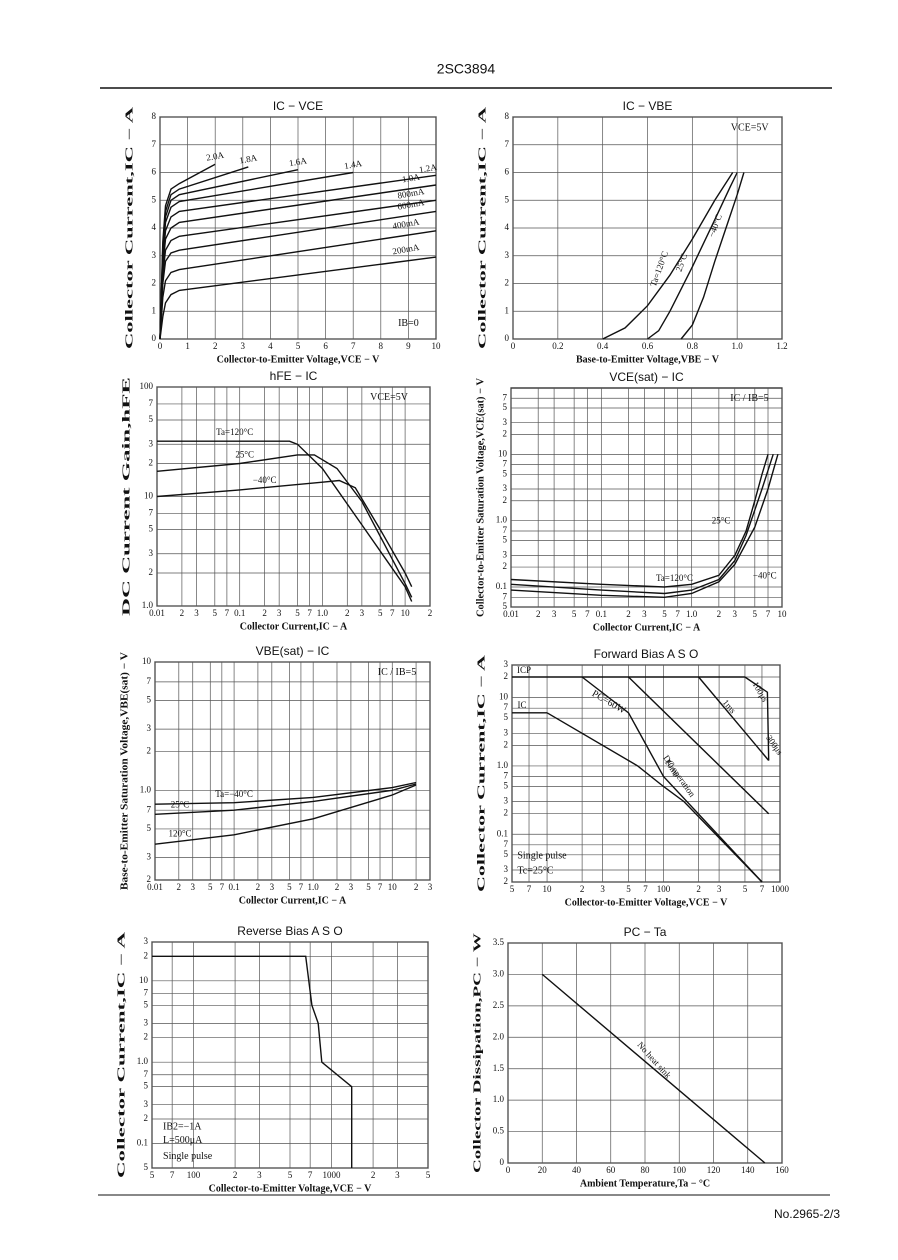 The image size is (898, 1260). What do you see at coordinates (508, 1170) in the screenshot?
I see `x-tick-label: 0` at bounding box center [508, 1170].